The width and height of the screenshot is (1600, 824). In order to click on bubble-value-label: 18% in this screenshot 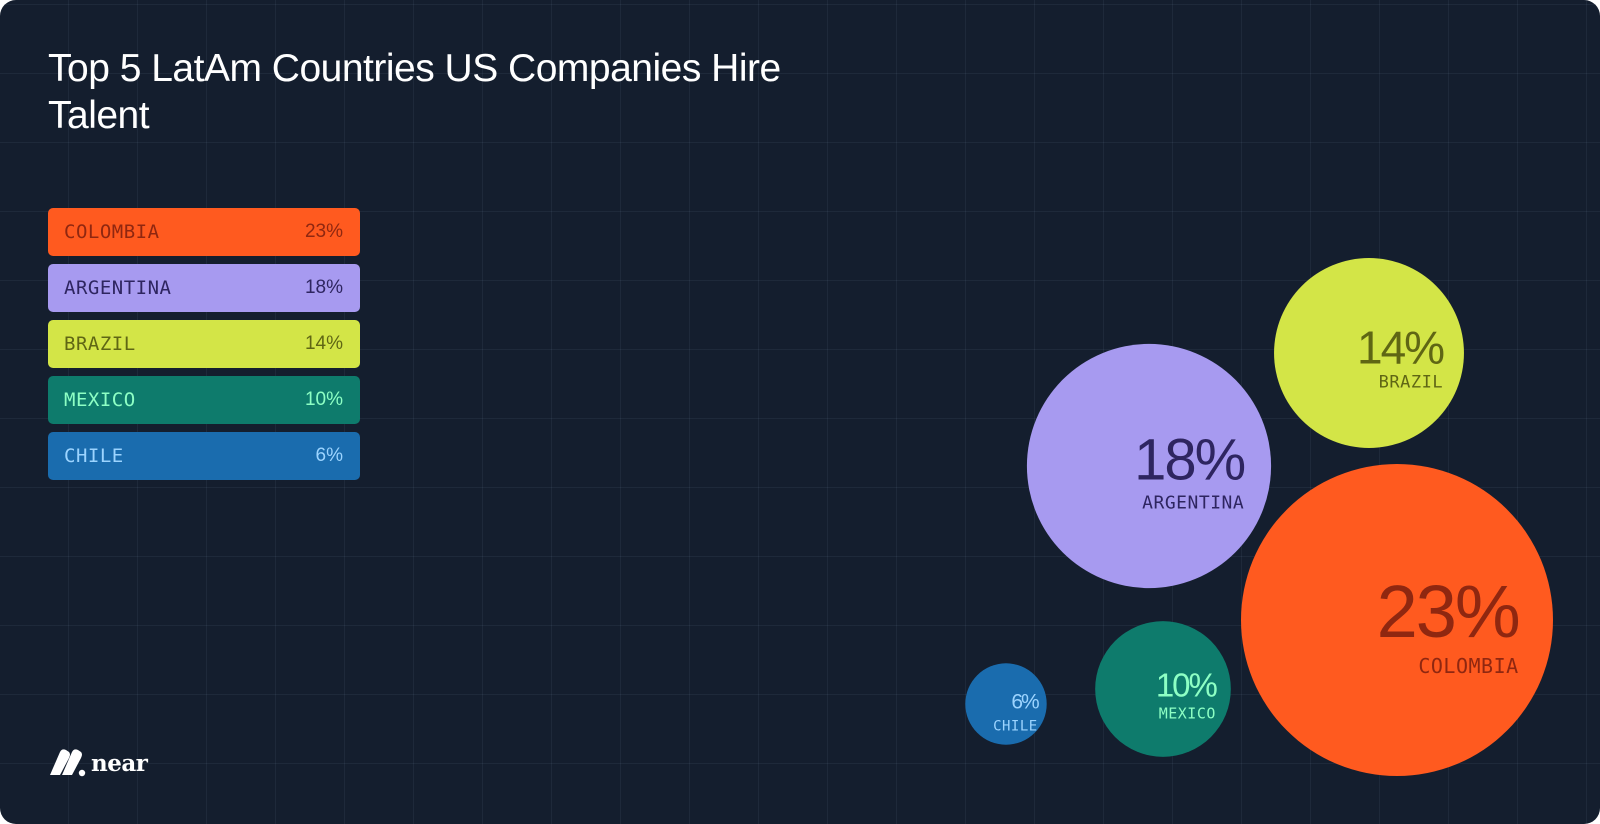, I will do `click(1189, 459)`.